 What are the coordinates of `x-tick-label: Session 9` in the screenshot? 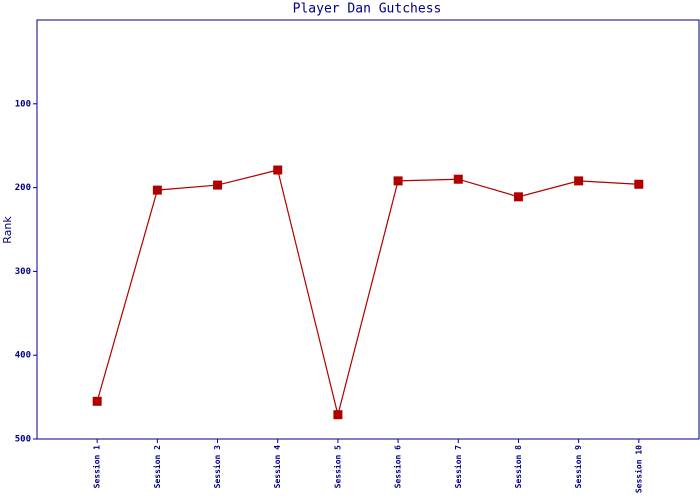 It's located at (578, 467).